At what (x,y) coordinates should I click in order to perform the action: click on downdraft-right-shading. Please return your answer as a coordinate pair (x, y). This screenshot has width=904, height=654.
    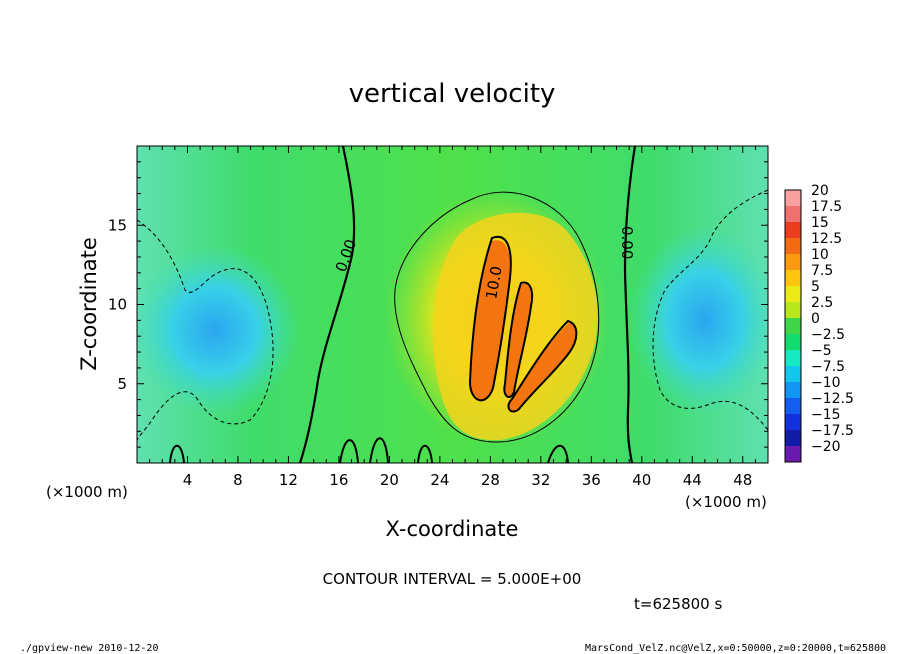
    Looking at the image, I should click on (699, 320).